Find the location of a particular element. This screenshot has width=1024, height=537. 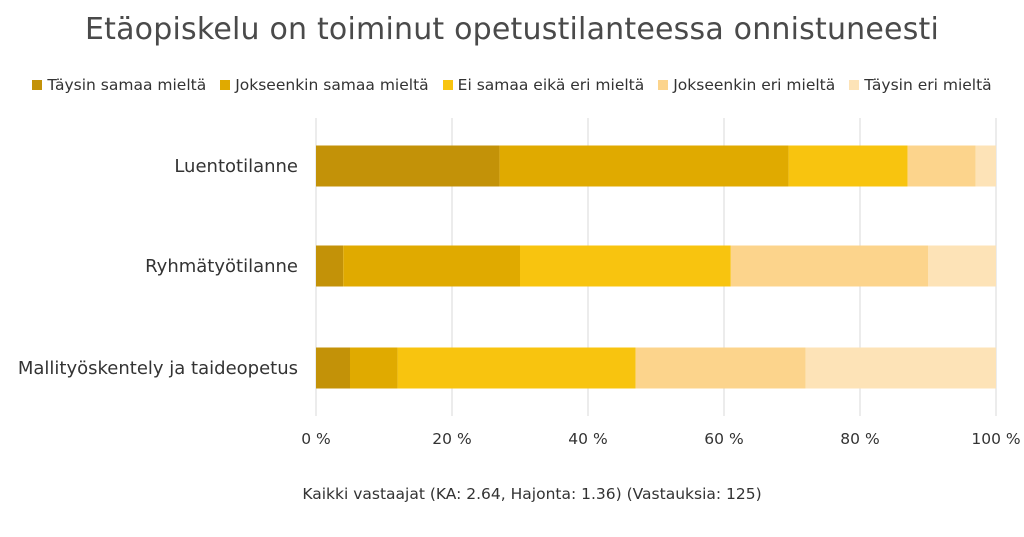

category-label: Mallityöskentely ja taideopetus is located at coordinates (158, 368).